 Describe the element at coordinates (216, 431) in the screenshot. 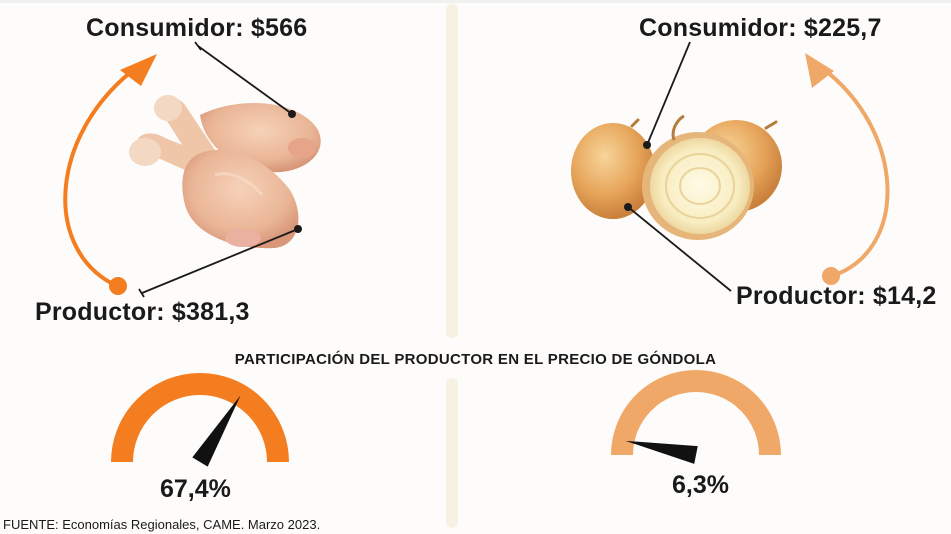

I see `left-gauge-needle` at that location.